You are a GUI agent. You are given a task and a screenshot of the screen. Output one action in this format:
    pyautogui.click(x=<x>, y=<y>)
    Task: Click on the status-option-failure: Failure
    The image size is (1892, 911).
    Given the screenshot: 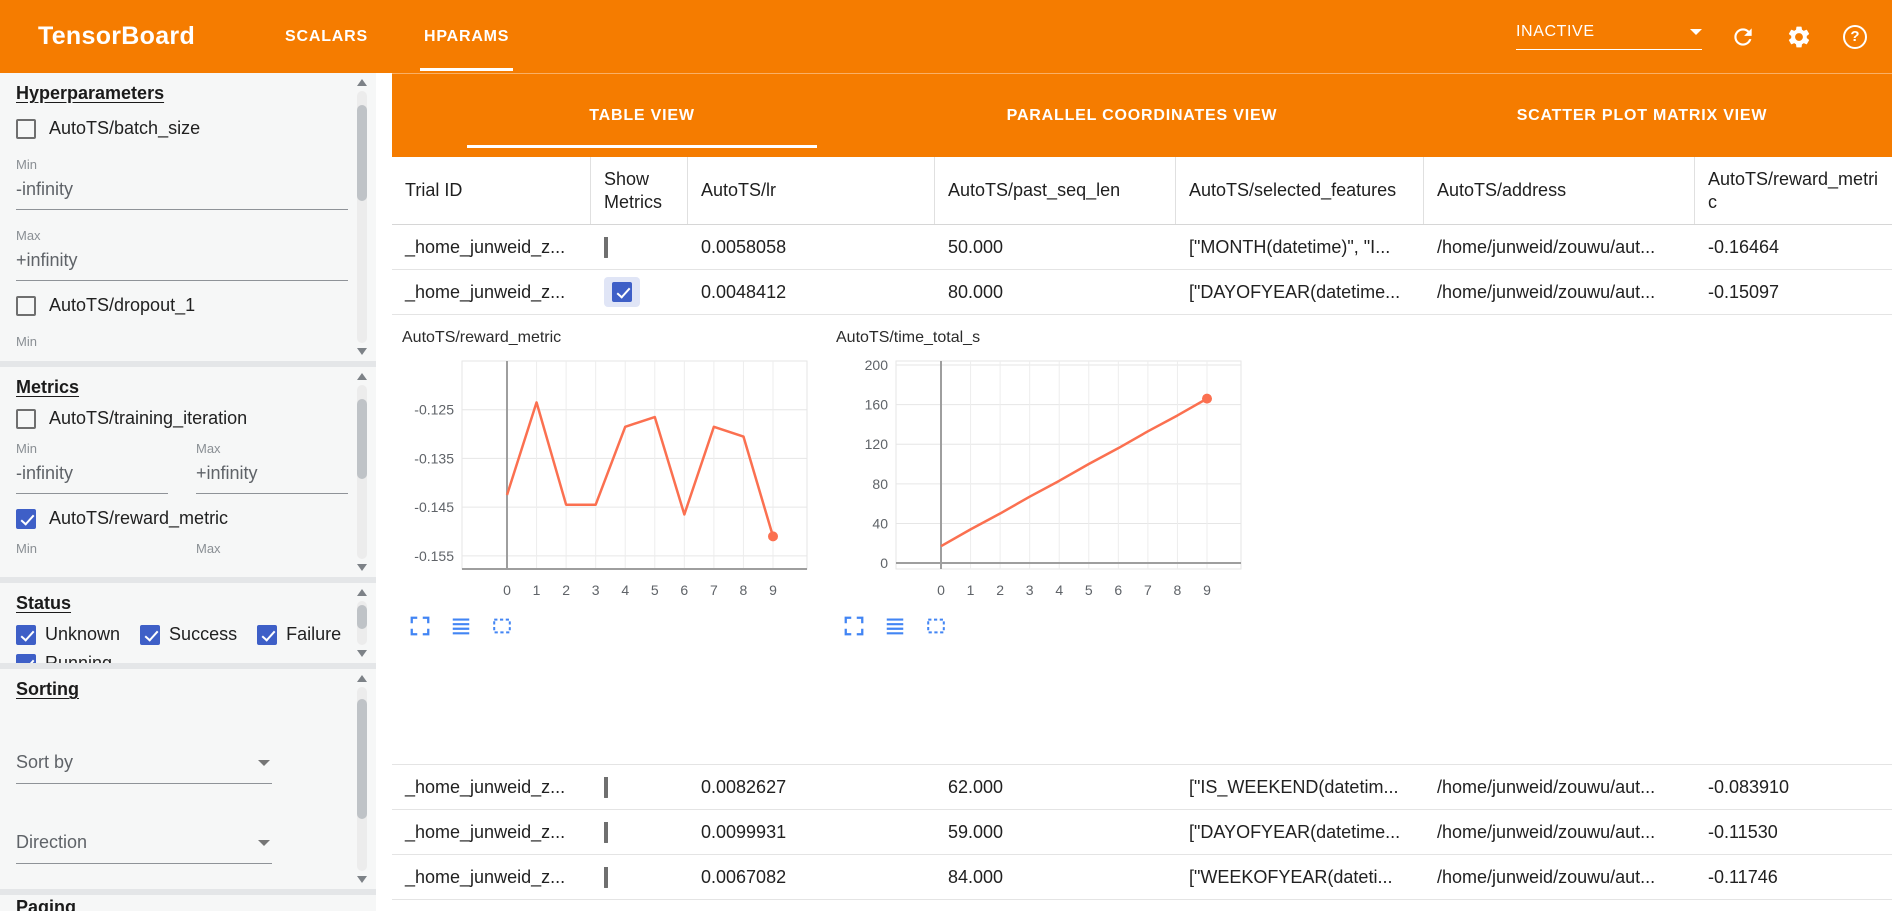 What is the action you would take?
    pyautogui.click(x=299, y=634)
    